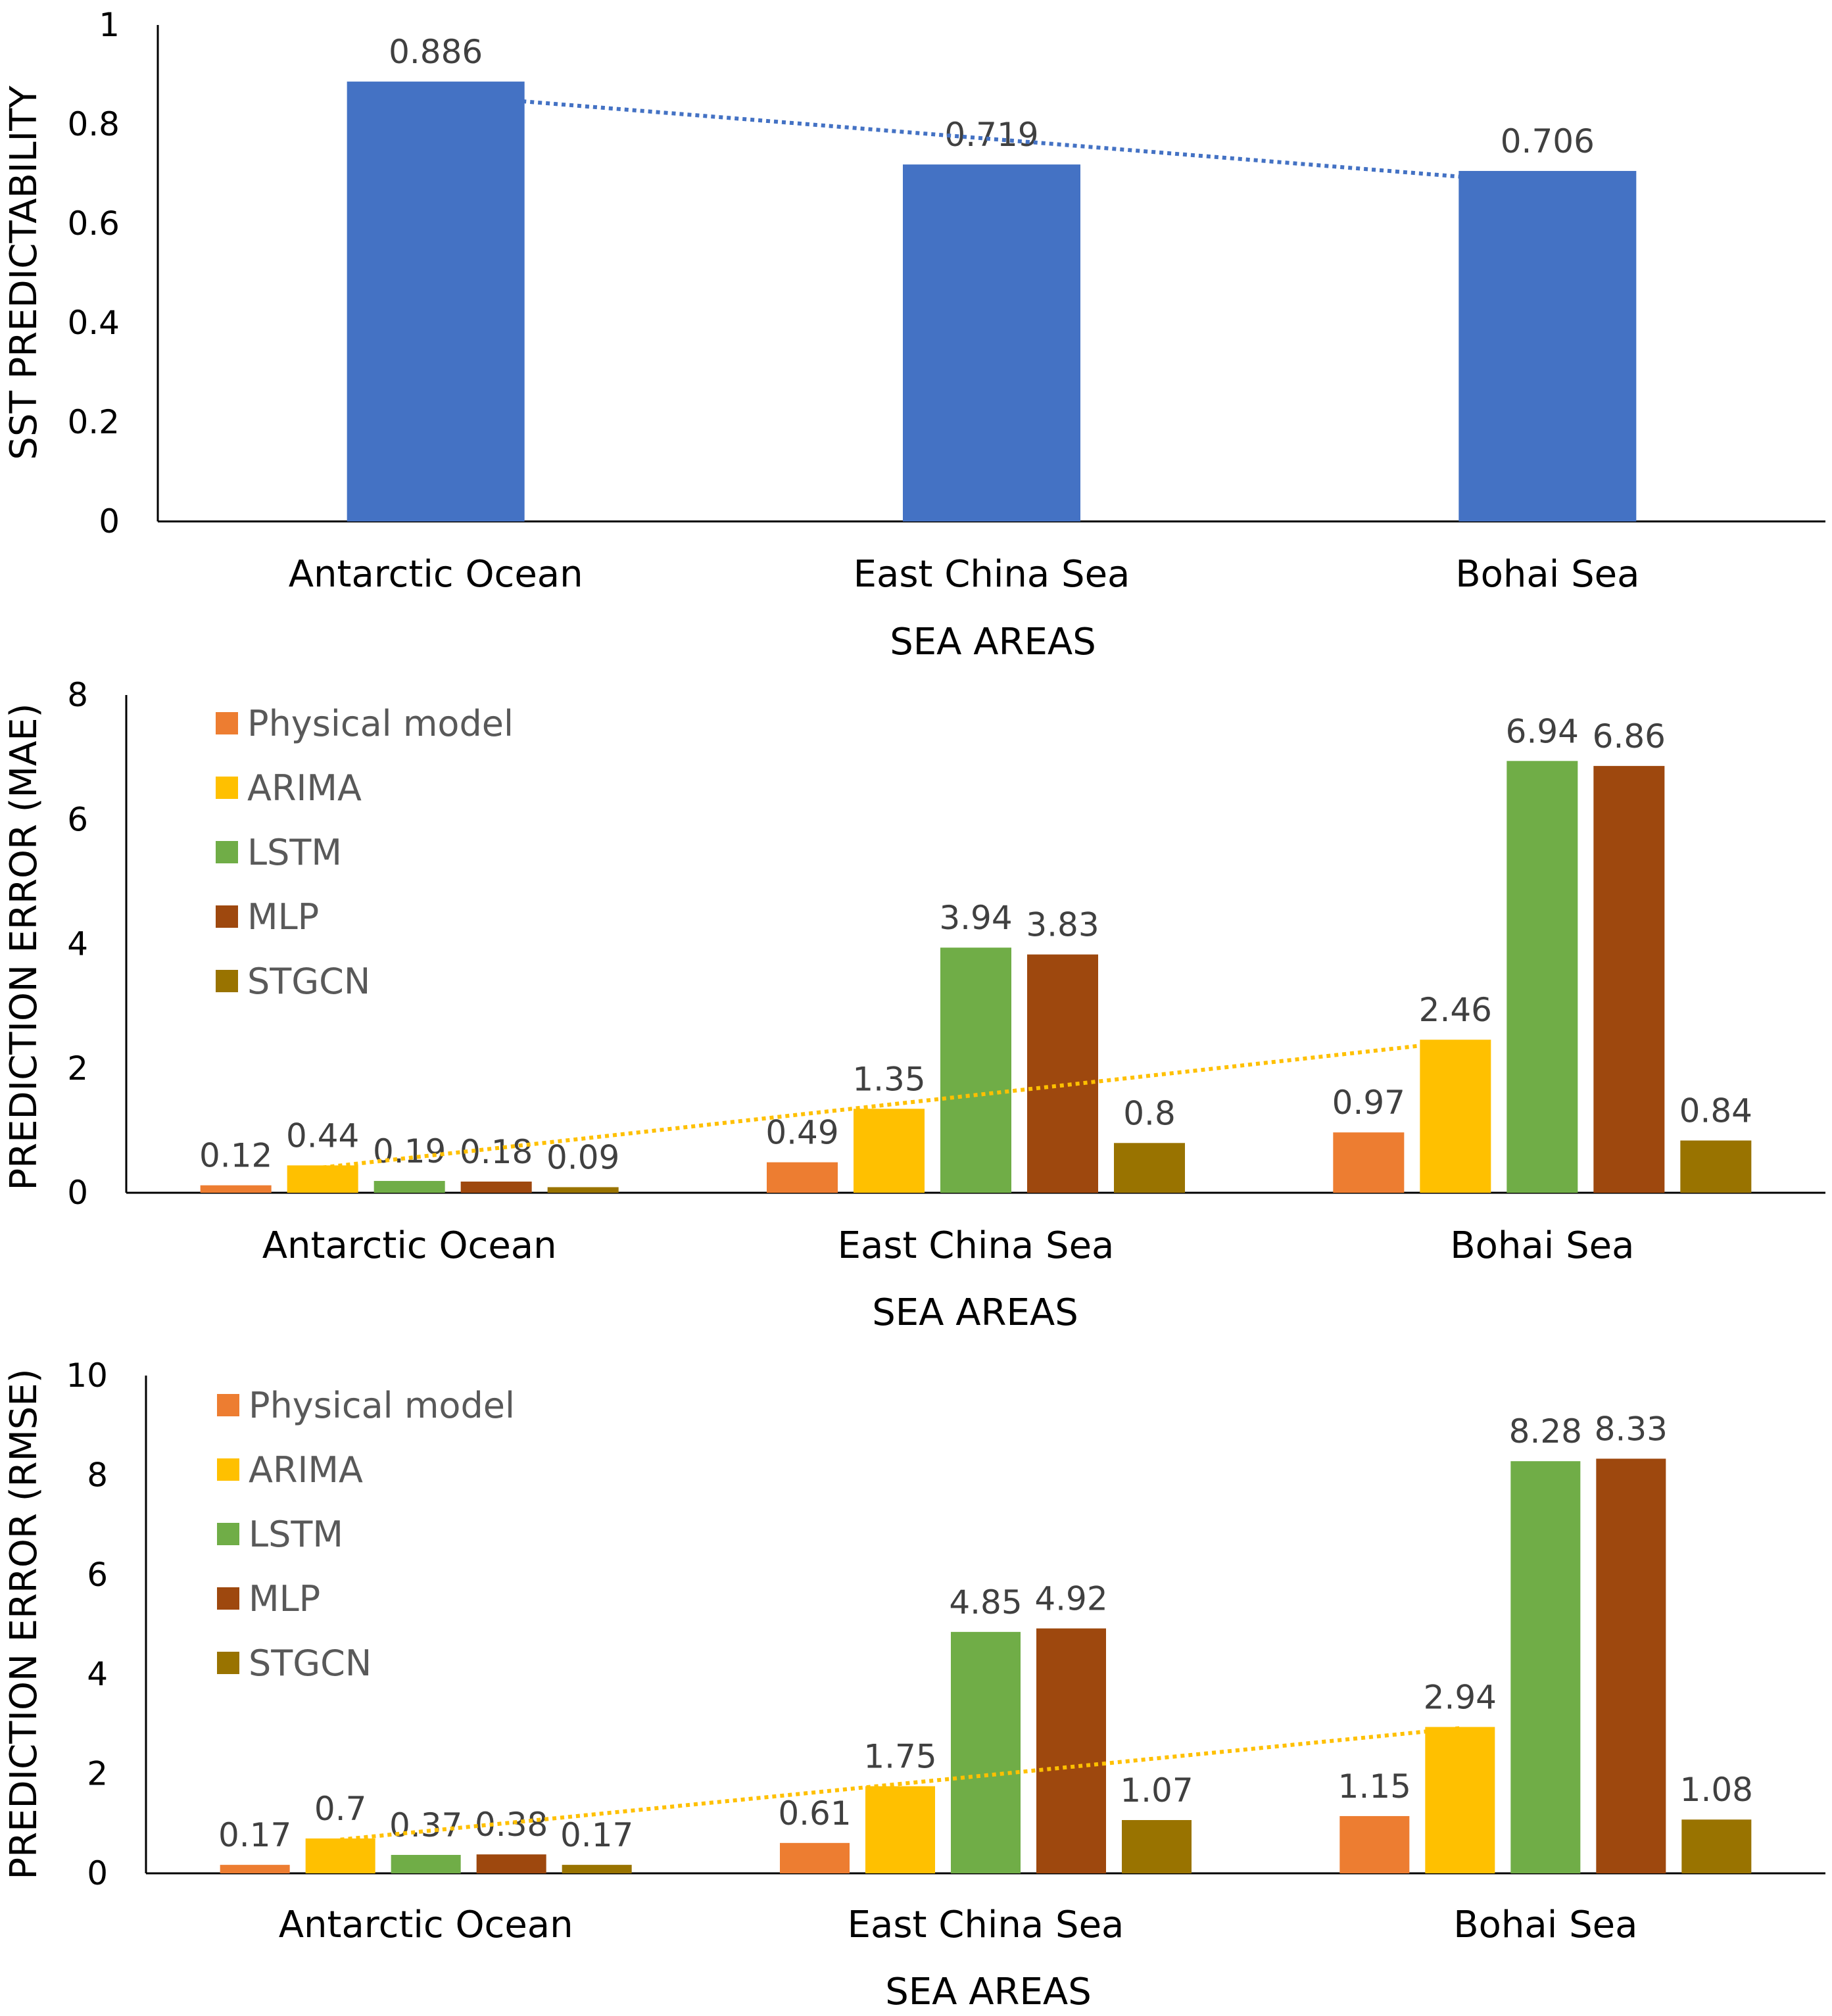  Describe the element at coordinates (986, 1925) in the screenshot. I see `x-category-label: East China Sea` at that location.